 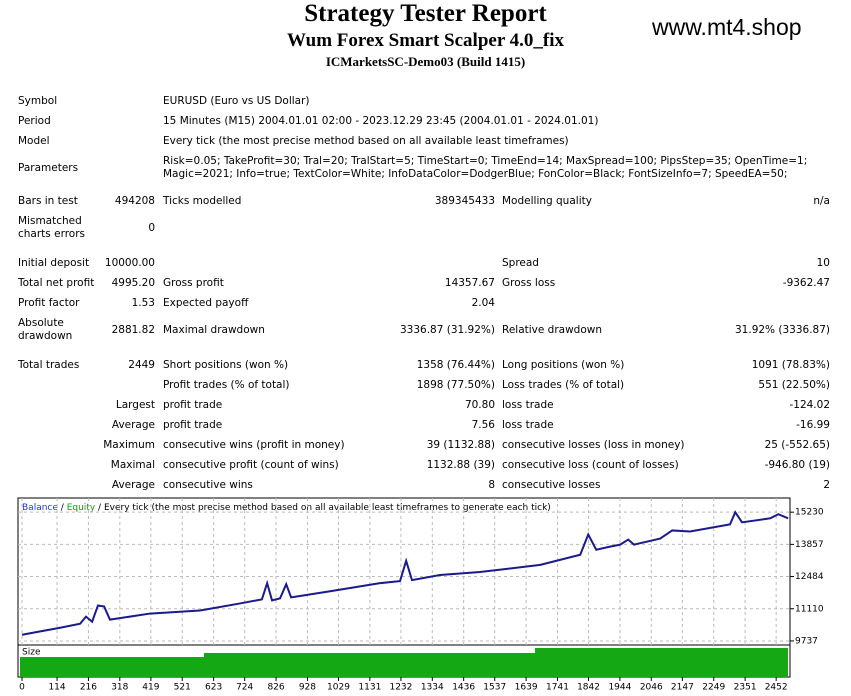 I want to click on cell-label3: consecutive losses, so click(x=551, y=485).